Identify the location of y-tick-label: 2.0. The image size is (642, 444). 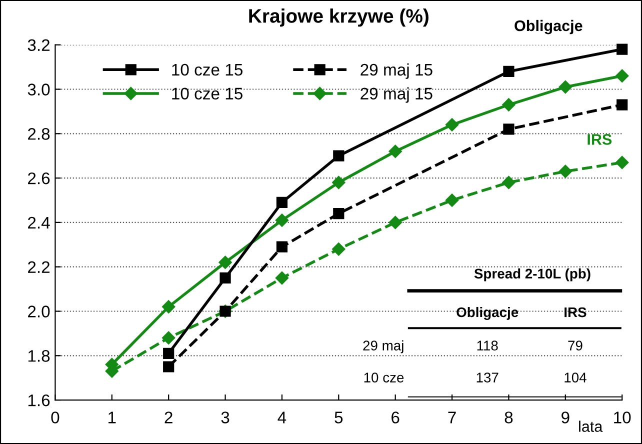
(39, 312).